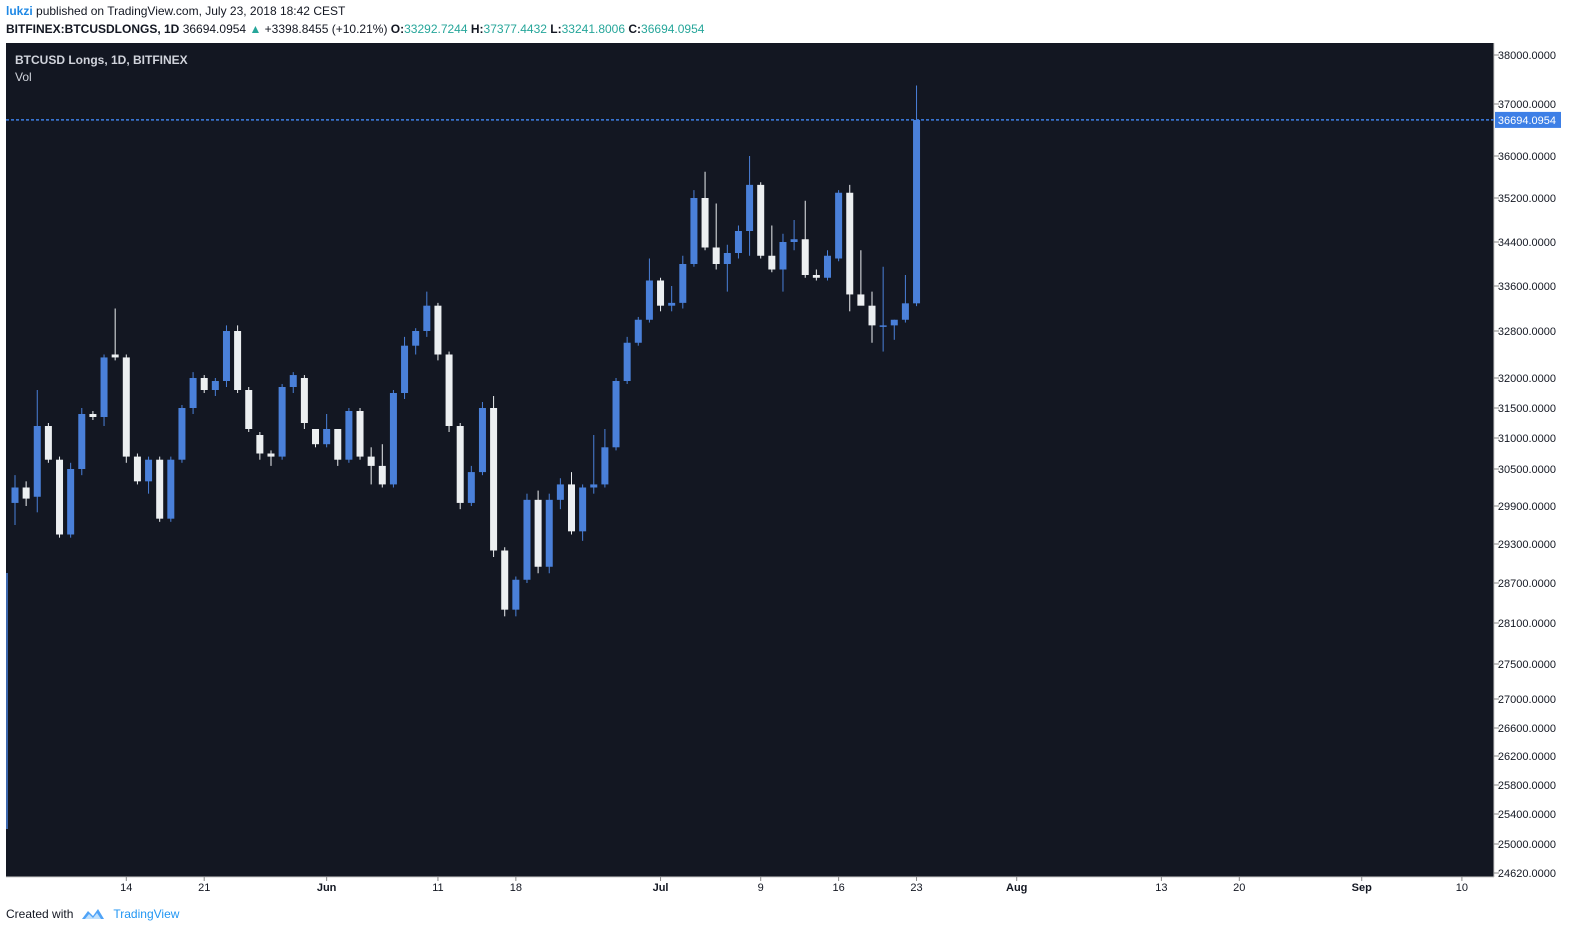 The width and height of the screenshot is (1574, 936). Describe the element at coordinates (838, 888) in the screenshot. I see `time-tick-label: 16` at that location.